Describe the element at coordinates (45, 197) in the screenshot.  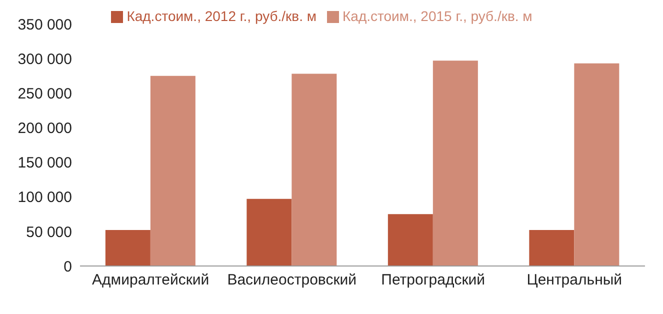
I see `y-tick-label: 100 000` at that location.